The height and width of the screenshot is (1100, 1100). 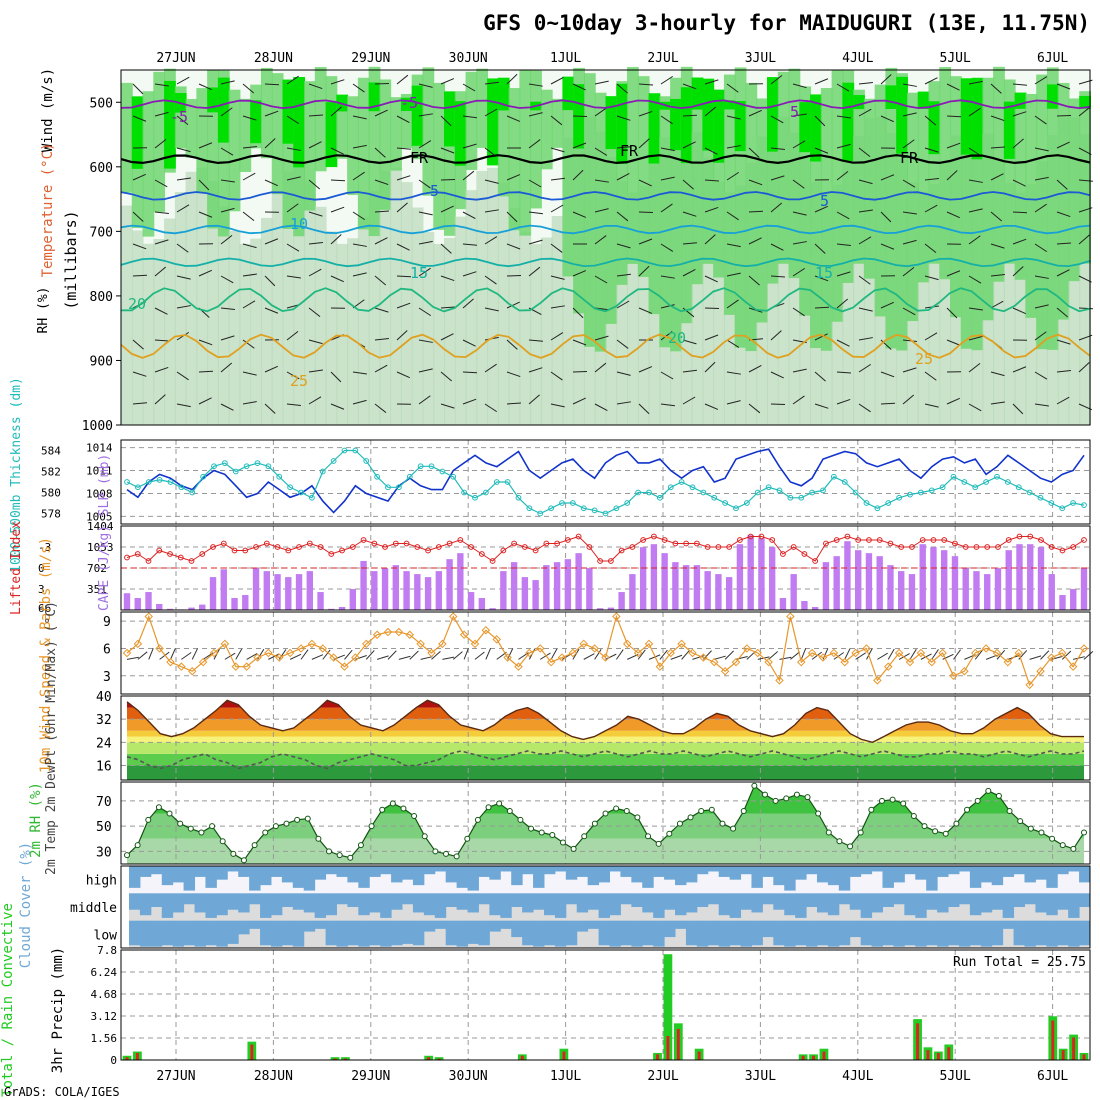 I want to click on temp-line, so click(x=605, y=721).